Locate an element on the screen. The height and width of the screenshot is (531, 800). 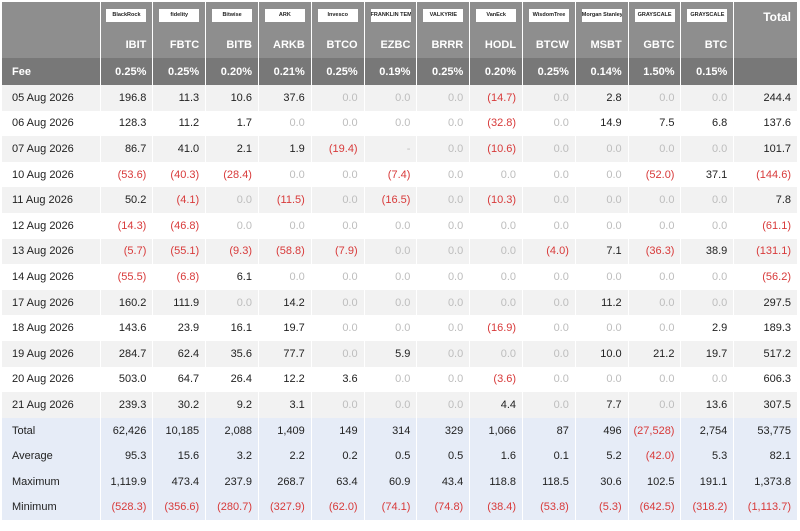
fund-logo: ARK is located at coordinates (284, 15).